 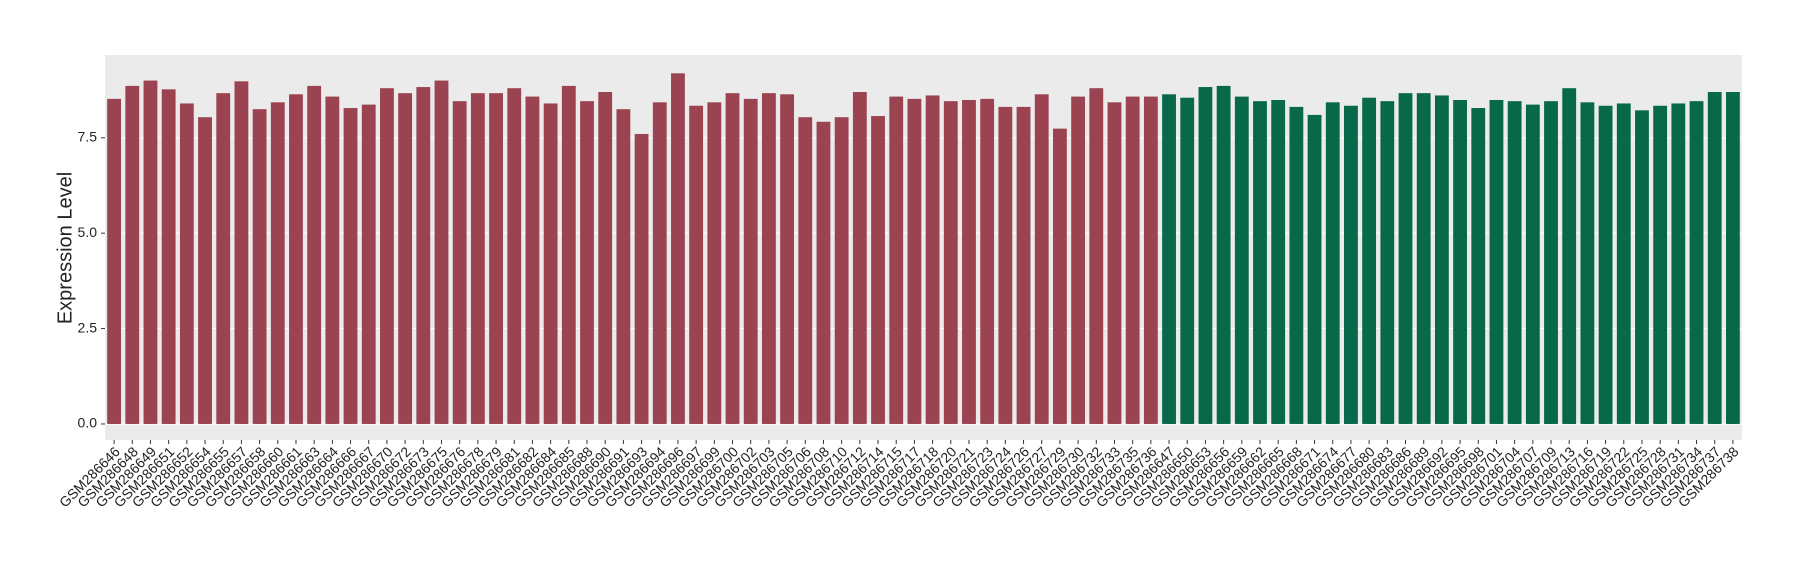 What do you see at coordinates (88, 423) in the screenshot?
I see `y-tick-label: 0.0` at bounding box center [88, 423].